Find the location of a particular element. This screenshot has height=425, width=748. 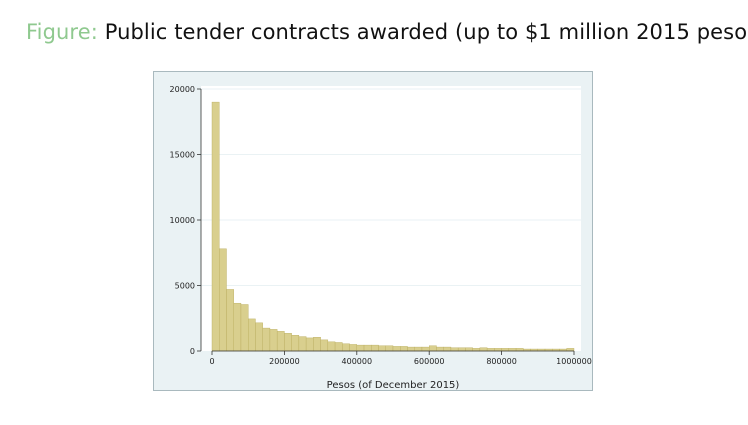

x-axis-ticks: 0 200000 400000 600000 800000 1000000 is located at coordinates (400, 358).